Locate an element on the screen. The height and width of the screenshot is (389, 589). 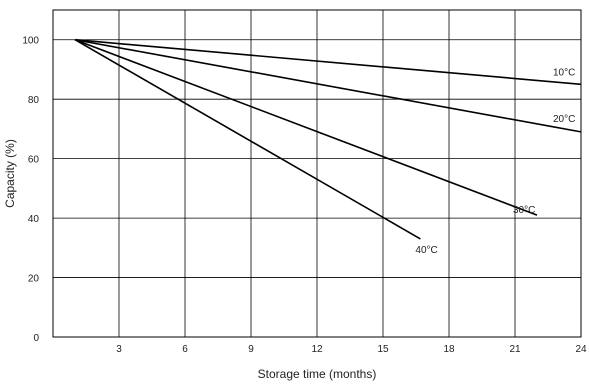
x-tick-label: 15 is located at coordinates (383, 349).